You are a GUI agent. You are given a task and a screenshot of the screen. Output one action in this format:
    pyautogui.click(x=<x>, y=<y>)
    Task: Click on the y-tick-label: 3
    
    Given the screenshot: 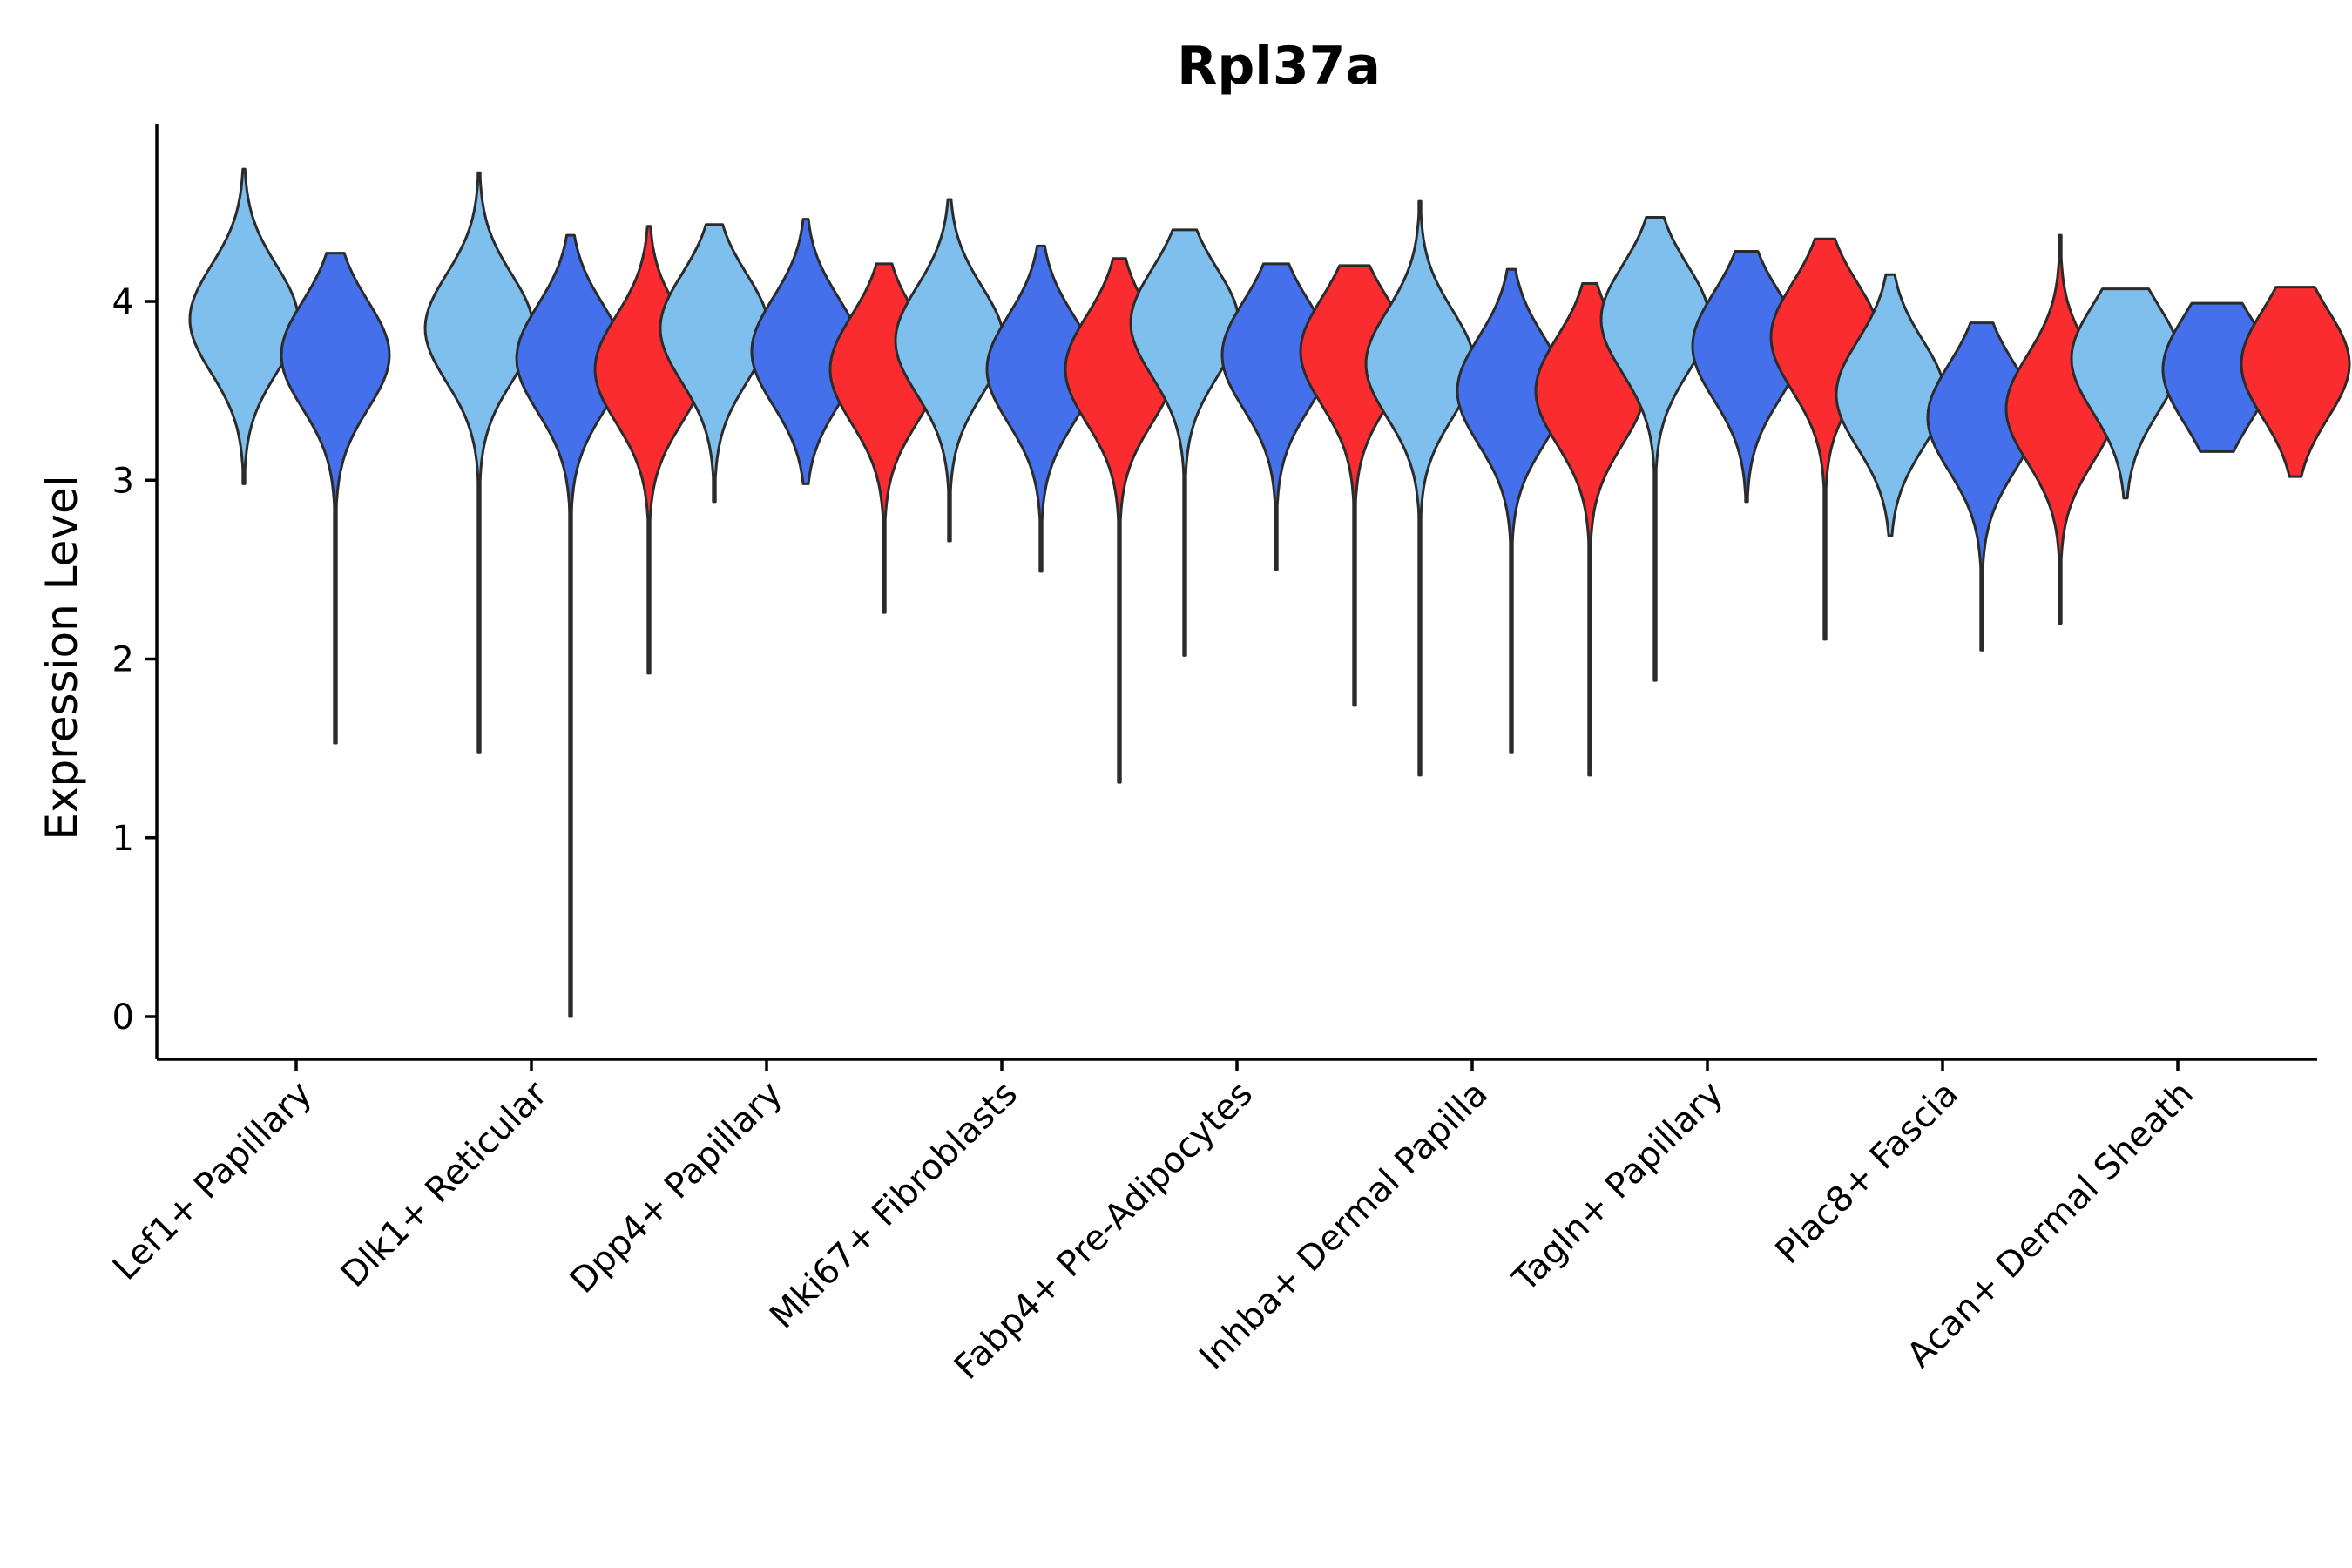 What is the action you would take?
    pyautogui.click(x=123, y=481)
    